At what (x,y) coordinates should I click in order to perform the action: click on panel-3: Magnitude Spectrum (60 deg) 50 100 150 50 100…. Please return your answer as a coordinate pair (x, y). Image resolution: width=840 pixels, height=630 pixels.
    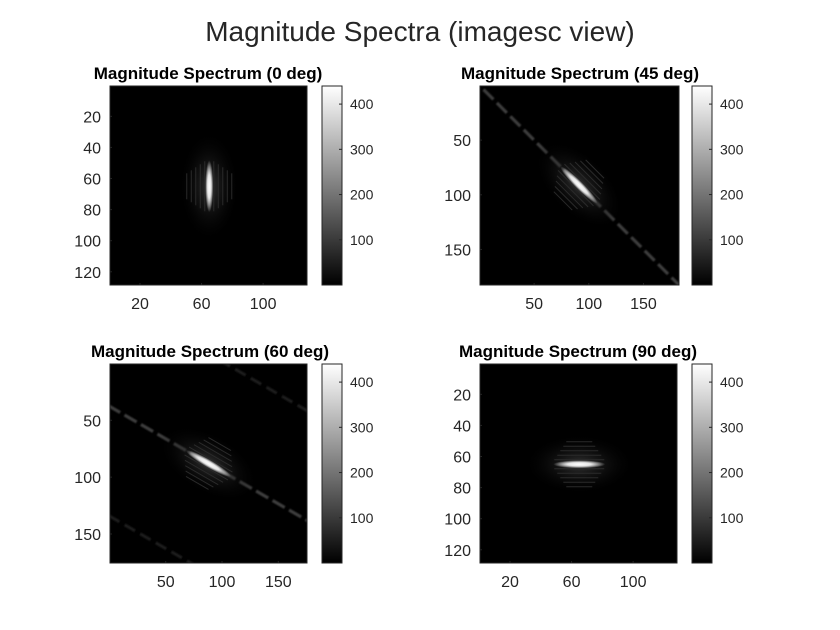
    Looking at the image, I should click on (224, 466).